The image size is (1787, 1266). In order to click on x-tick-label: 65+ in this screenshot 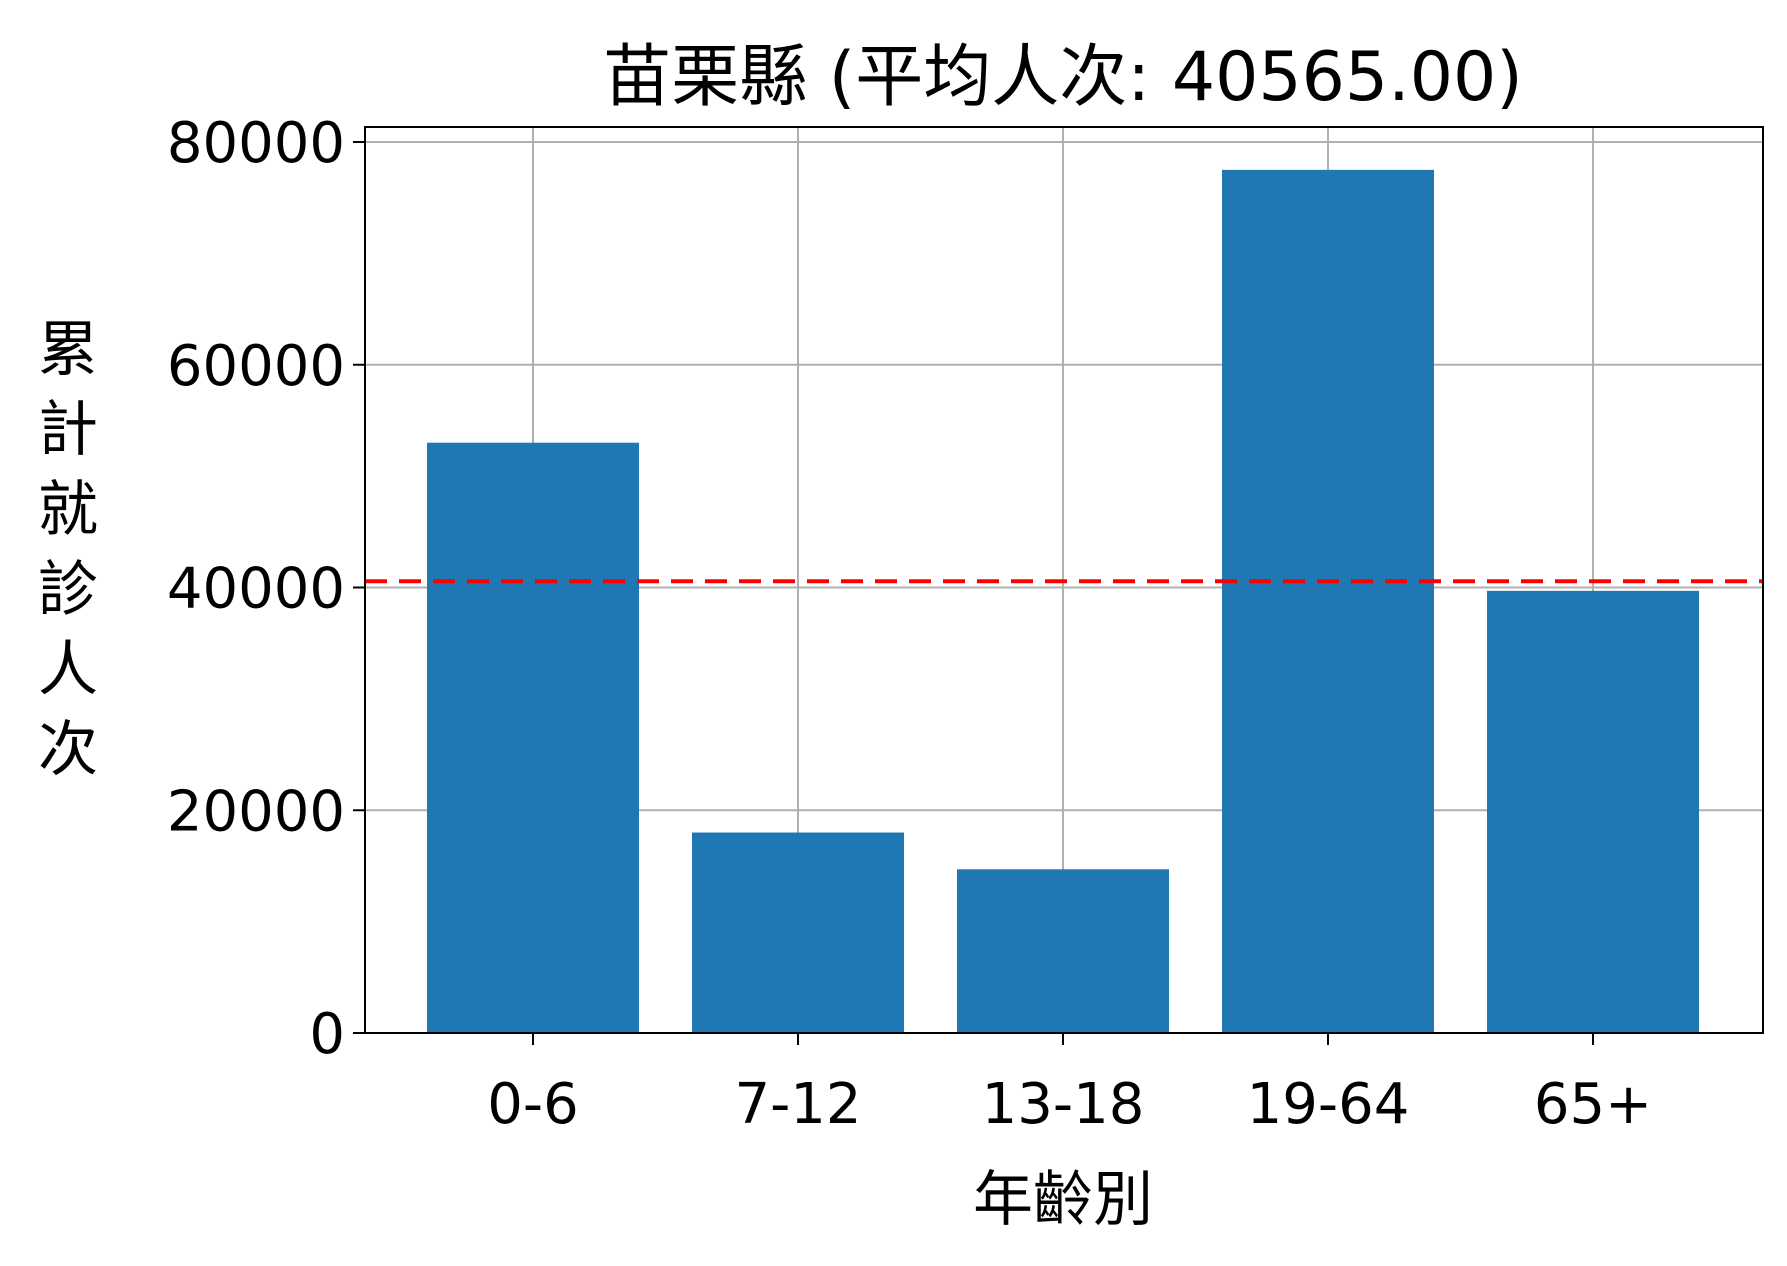, I will do `click(1593, 1104)`.